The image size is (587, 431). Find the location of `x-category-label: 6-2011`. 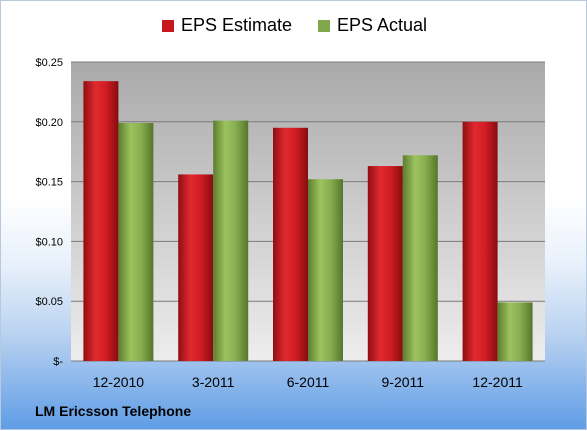

x-category-label: 6-2011 is located at coordinates (308, 382).